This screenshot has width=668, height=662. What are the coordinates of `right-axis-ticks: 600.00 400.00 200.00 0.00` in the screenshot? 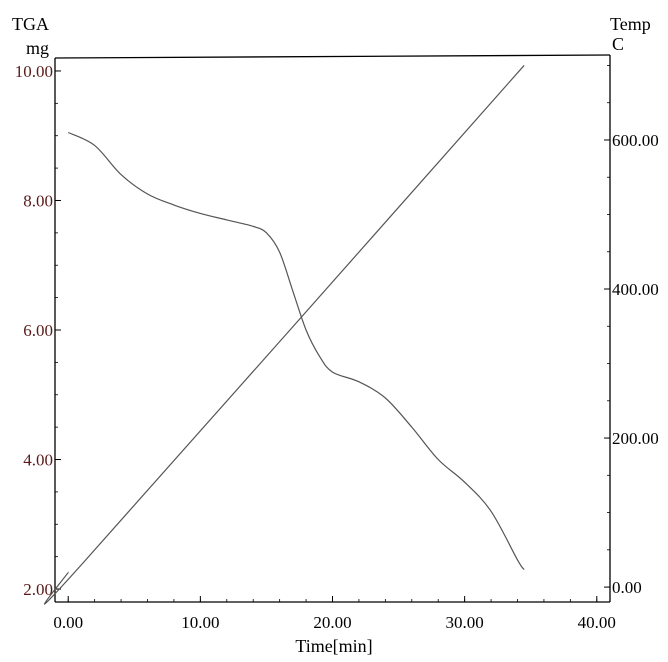 It's located at (631, 331).